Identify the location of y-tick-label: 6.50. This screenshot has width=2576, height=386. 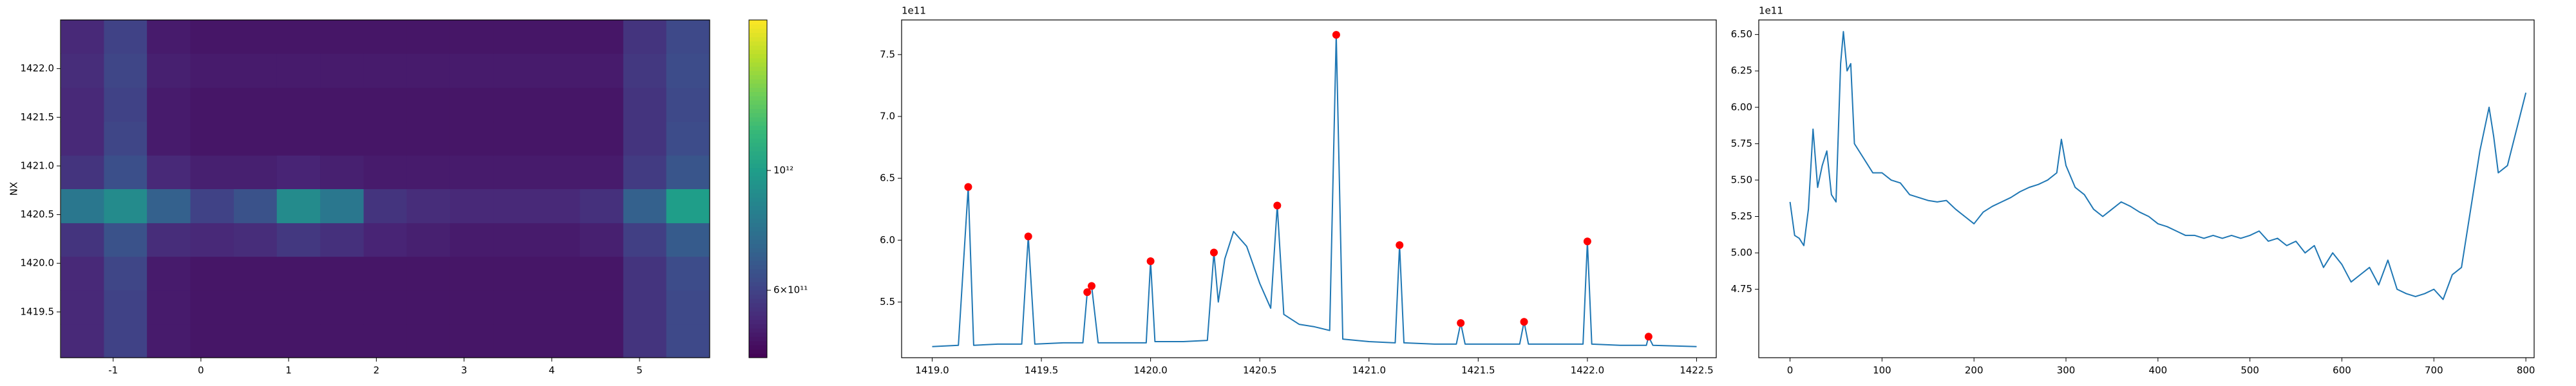
(1741, 34).